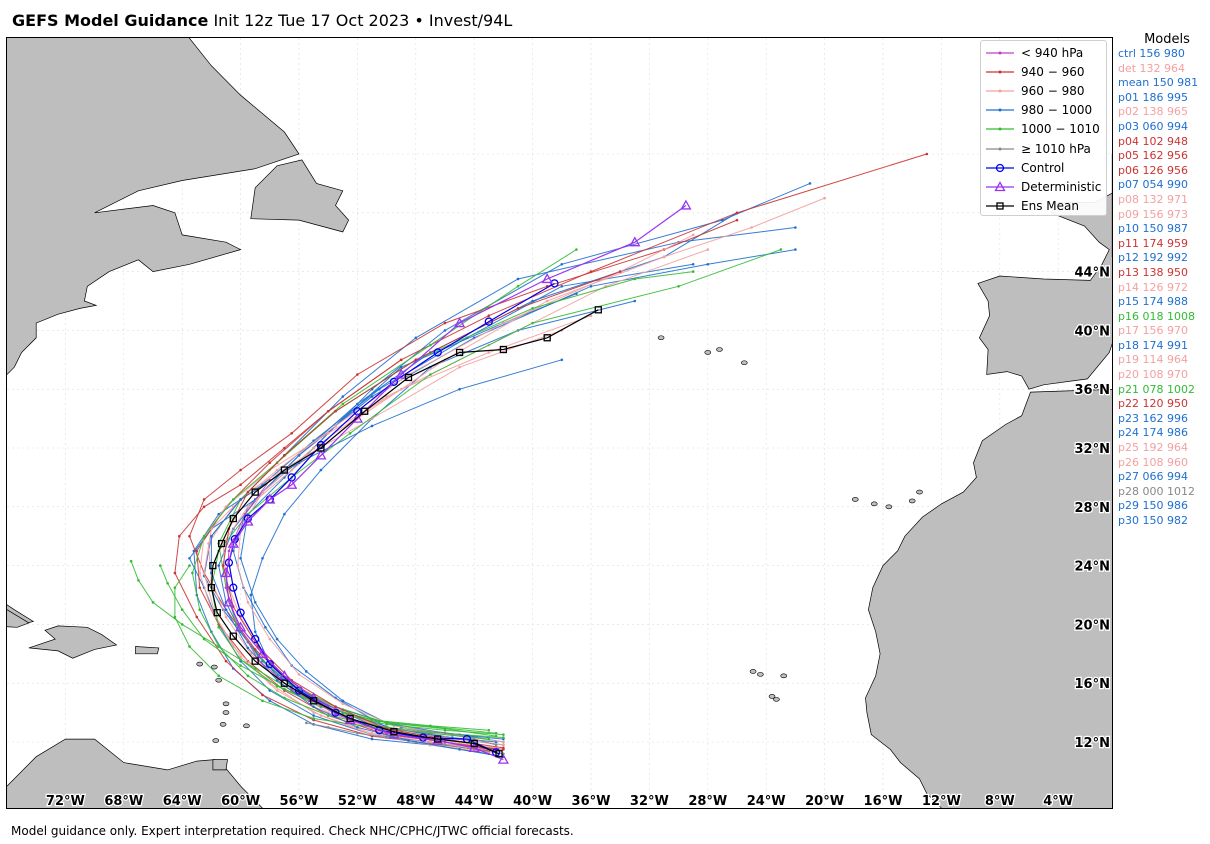 The height and width of the screenshot is (844, 1210). What do you see at coordinates (1092, 743) in the screenshot?
I see `lat-label: 12°N` at bounding box center [1092, 743].